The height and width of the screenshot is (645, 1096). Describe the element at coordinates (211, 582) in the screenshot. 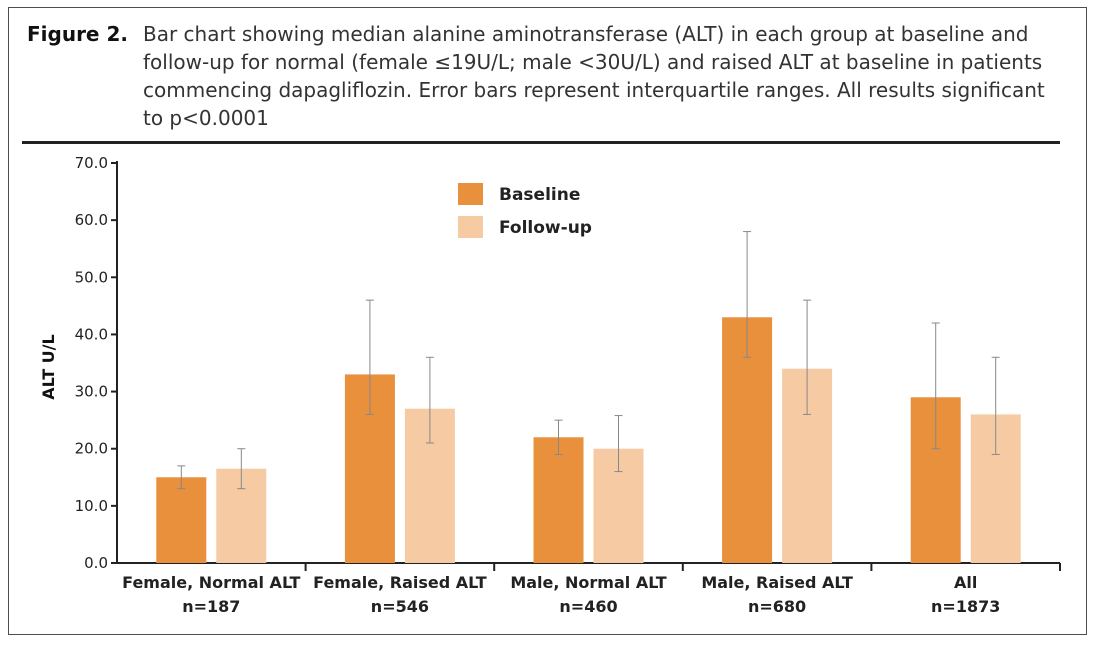

I see `category-label: Female, Normal ALT` at that location.